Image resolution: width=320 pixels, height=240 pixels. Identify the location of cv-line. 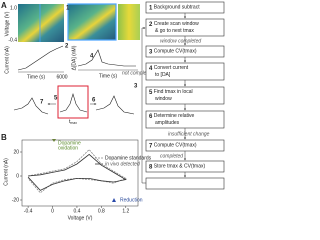
(77, 171).